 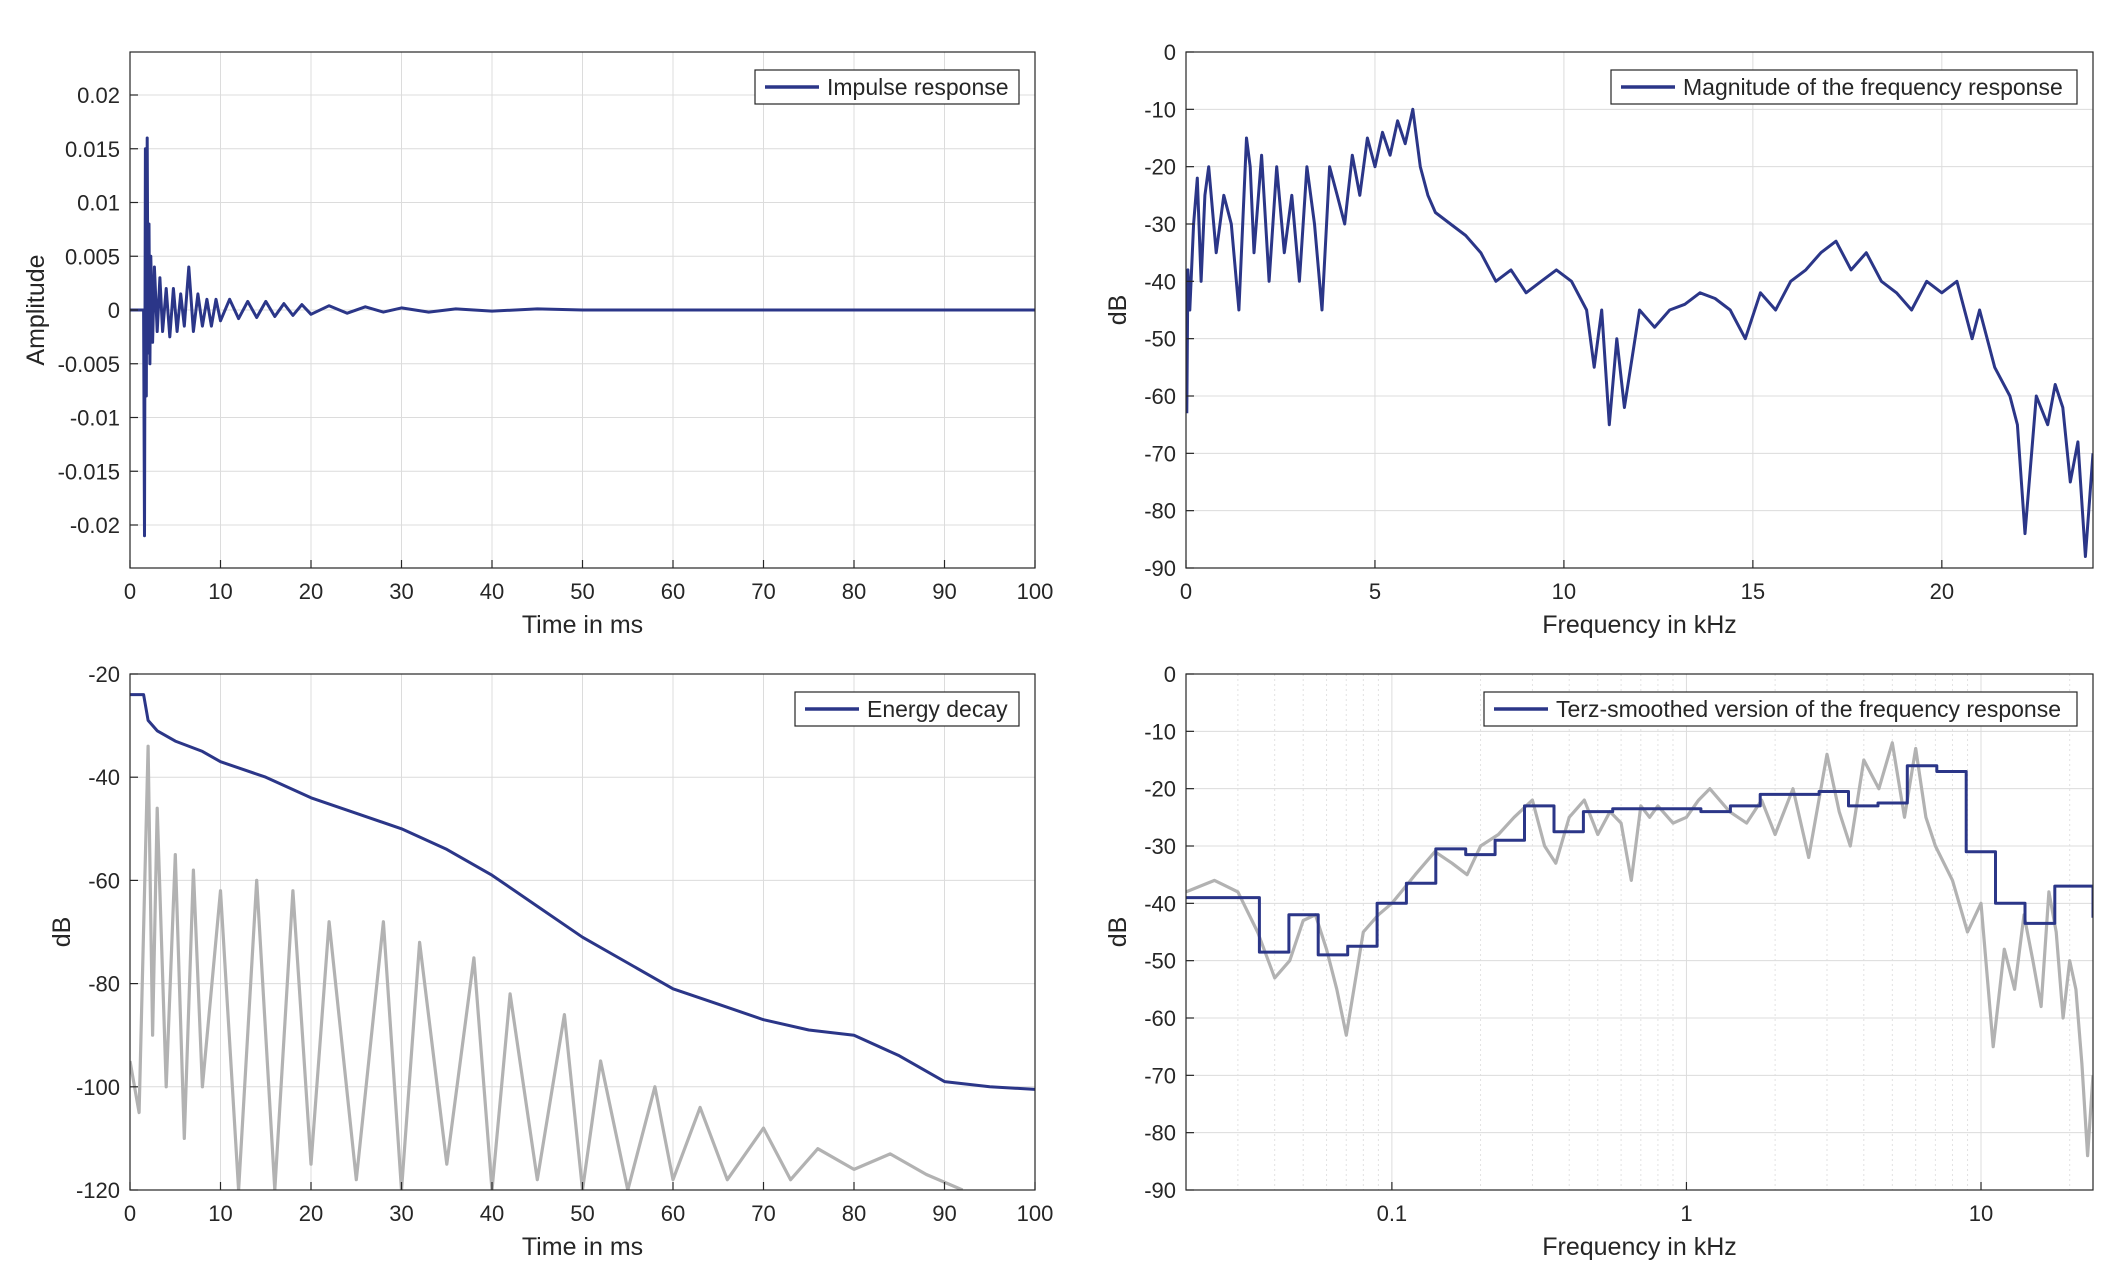 I want to click on legend: Energy decay, so click(x=907, y=709).